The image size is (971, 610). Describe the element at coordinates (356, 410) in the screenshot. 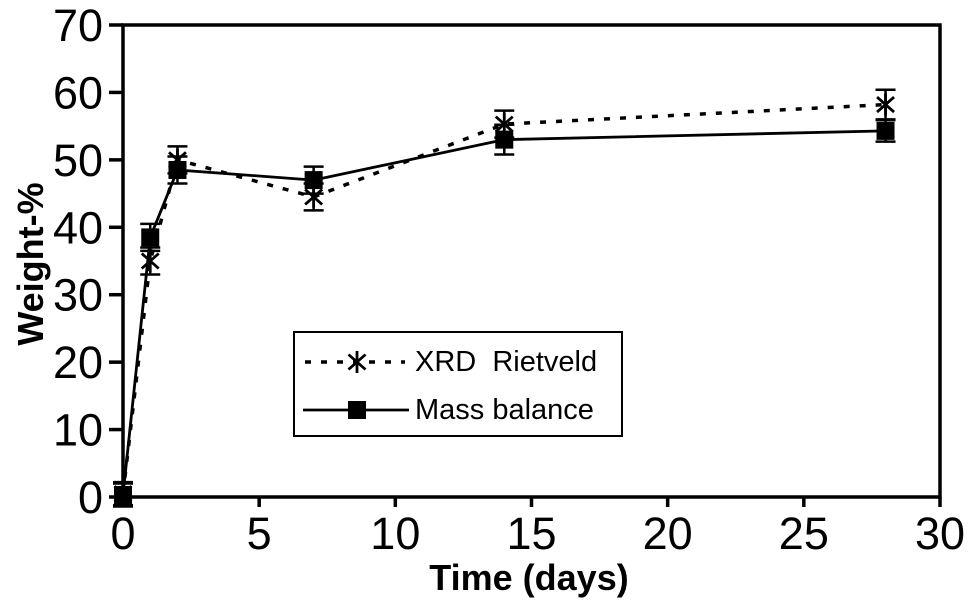

I see `solid-line-square-icon` at that location.